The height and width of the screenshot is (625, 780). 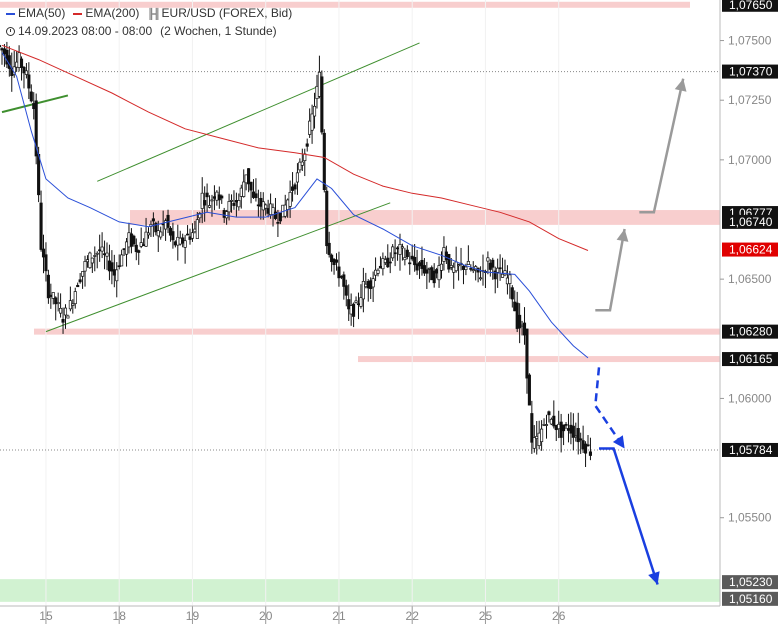 I want to click on ema200-swatch, so click(x=78, y=13).